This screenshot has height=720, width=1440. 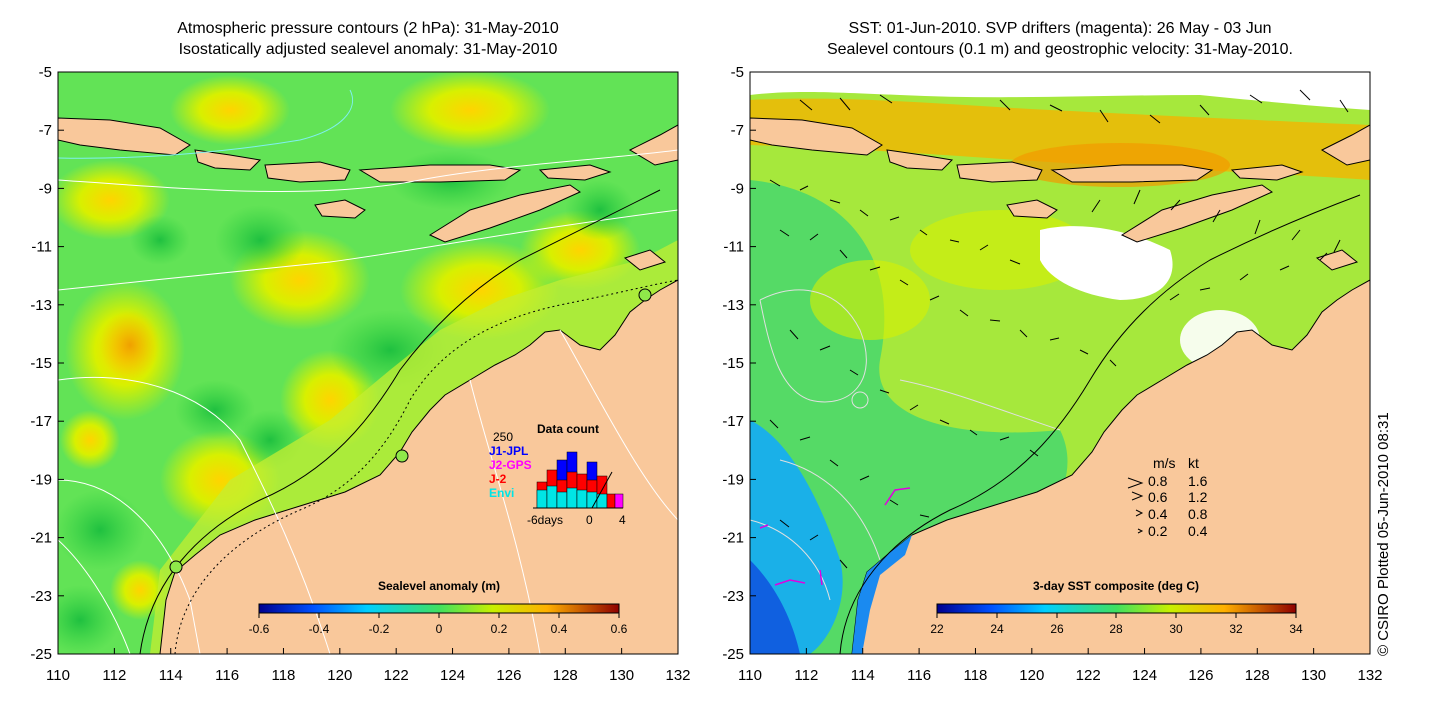 What do you see at coordinates (41, 479) in the screenshot?
I see `left-lat-label: -19` at bounding box center [41, 479].